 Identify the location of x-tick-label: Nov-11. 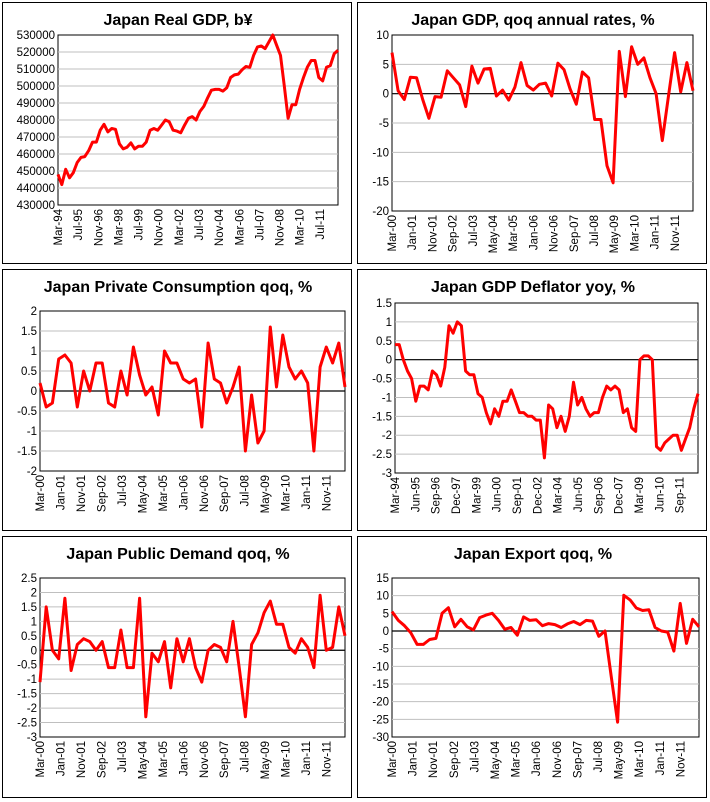
(328, 493).